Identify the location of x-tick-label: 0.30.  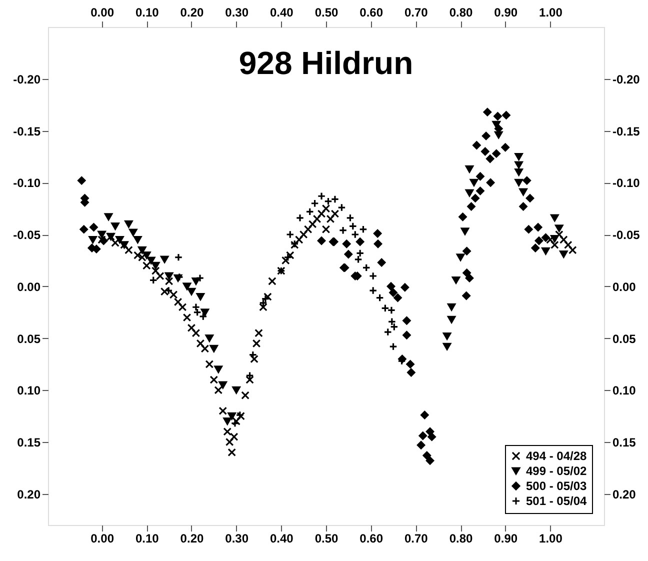
(237, 539).